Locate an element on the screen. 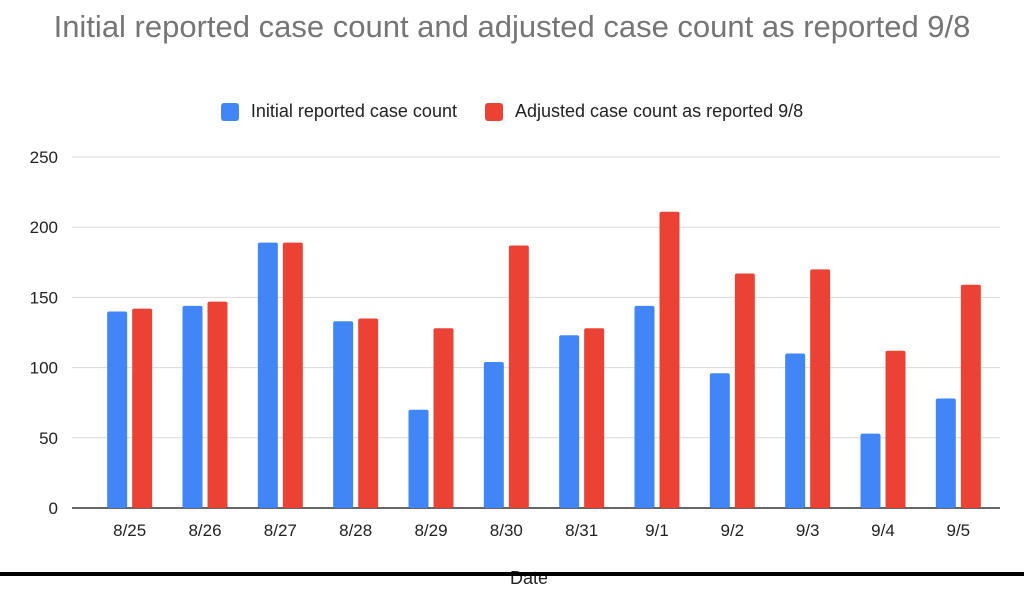 Image resolution: width=1024 pixels, height=589 pixels. x-tick-label: 8/26 is located at coordinates (204, 530).